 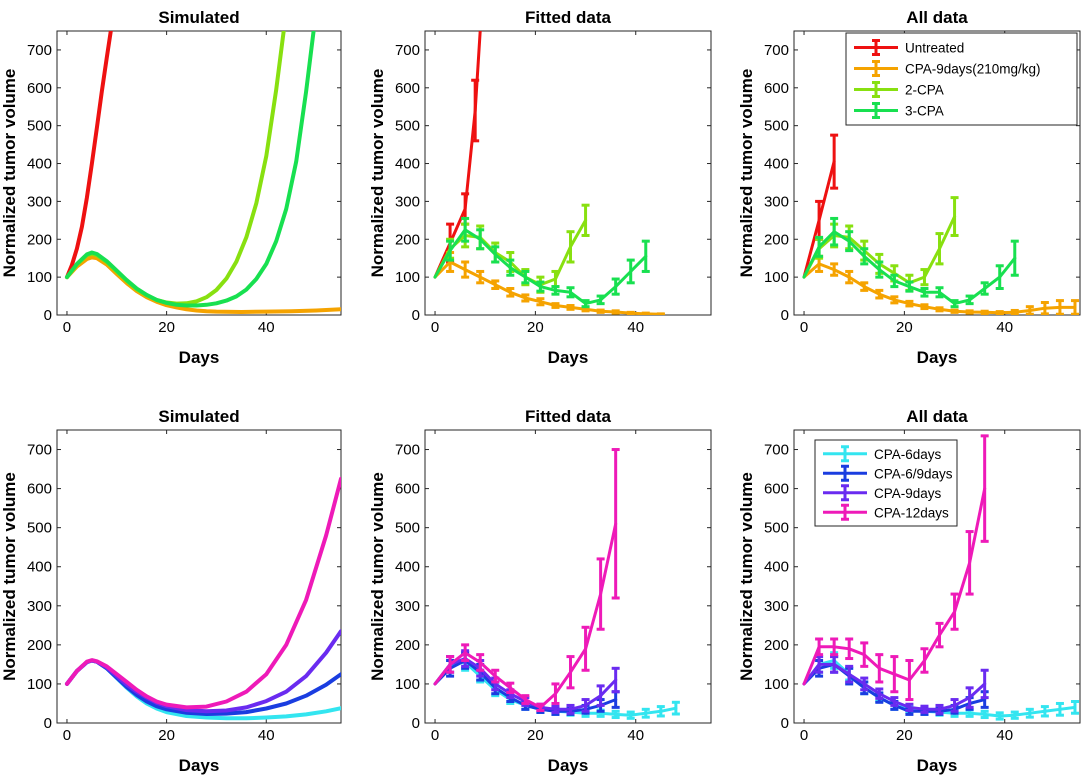 I want to click on legend-label: 3-CPA, so click(x=924, y=111).